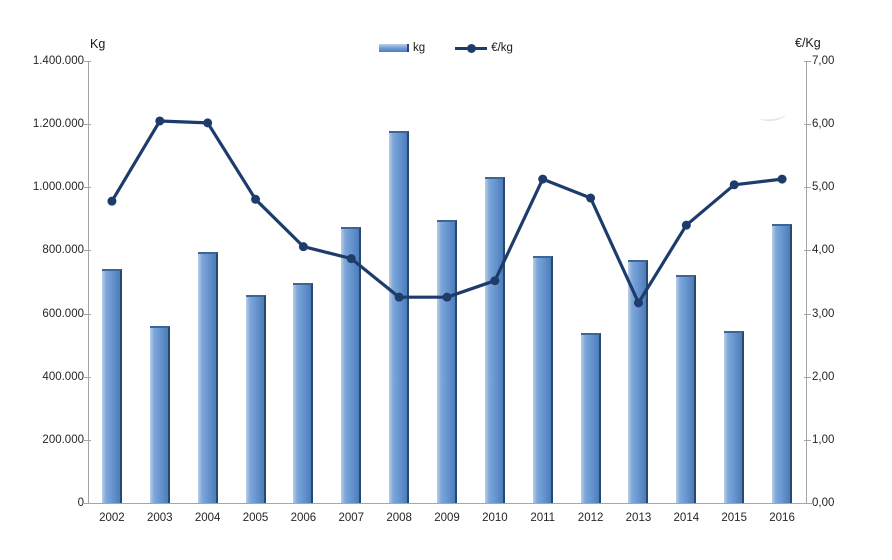 The height and width of the screenshot is (560, 892). What do you see at coordinates (63, 313) in the screenshot?
I see `y-axis-label-left: 600.000` at bounding box center [63, 313].